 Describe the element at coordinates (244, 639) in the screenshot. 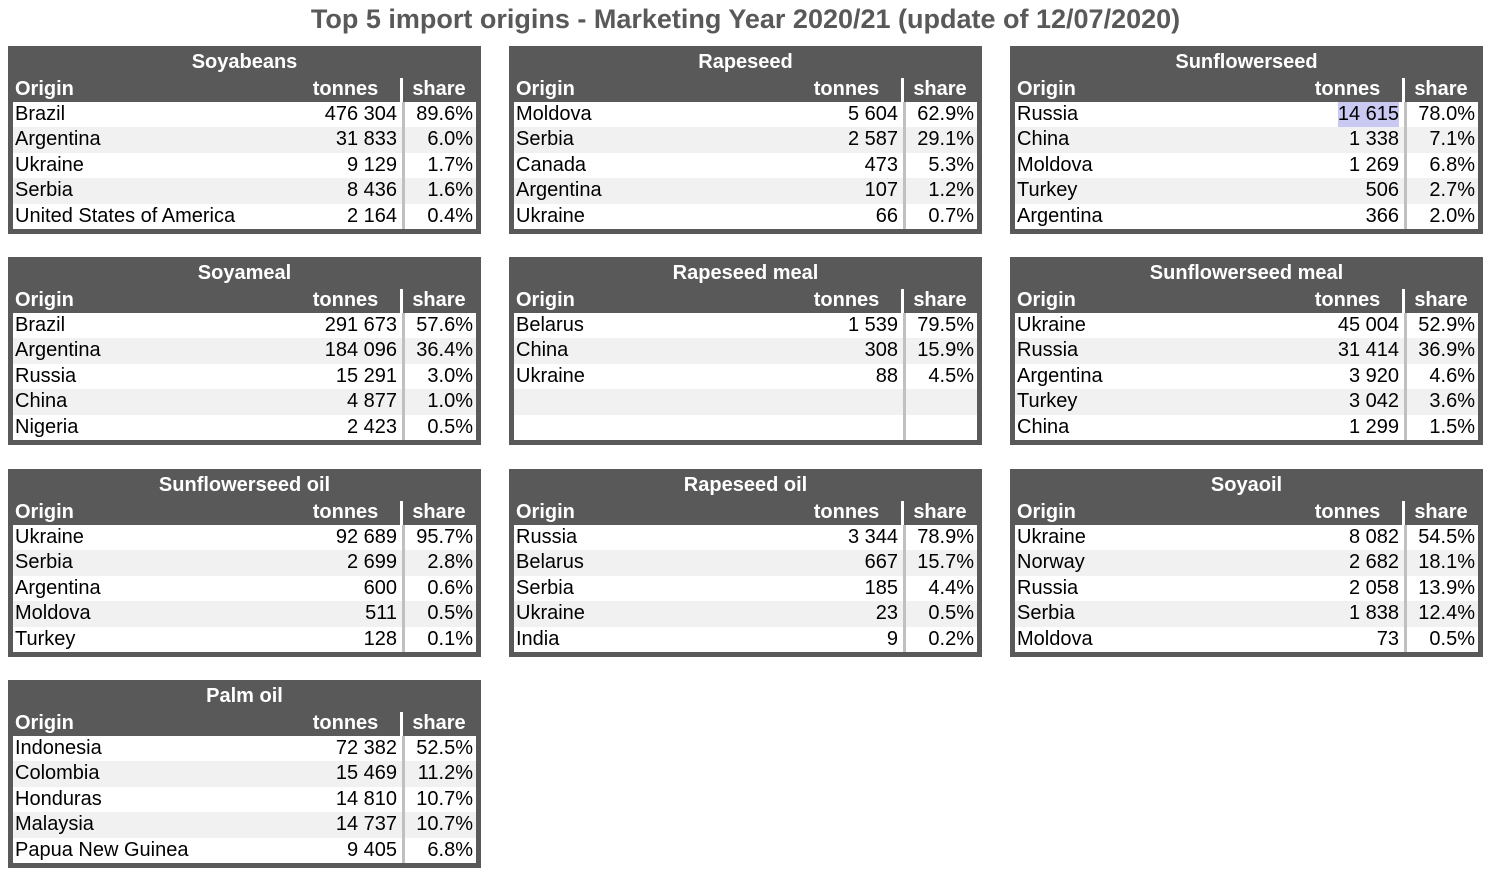

I see `table-row: Turkey 128 0.1%` at that location.